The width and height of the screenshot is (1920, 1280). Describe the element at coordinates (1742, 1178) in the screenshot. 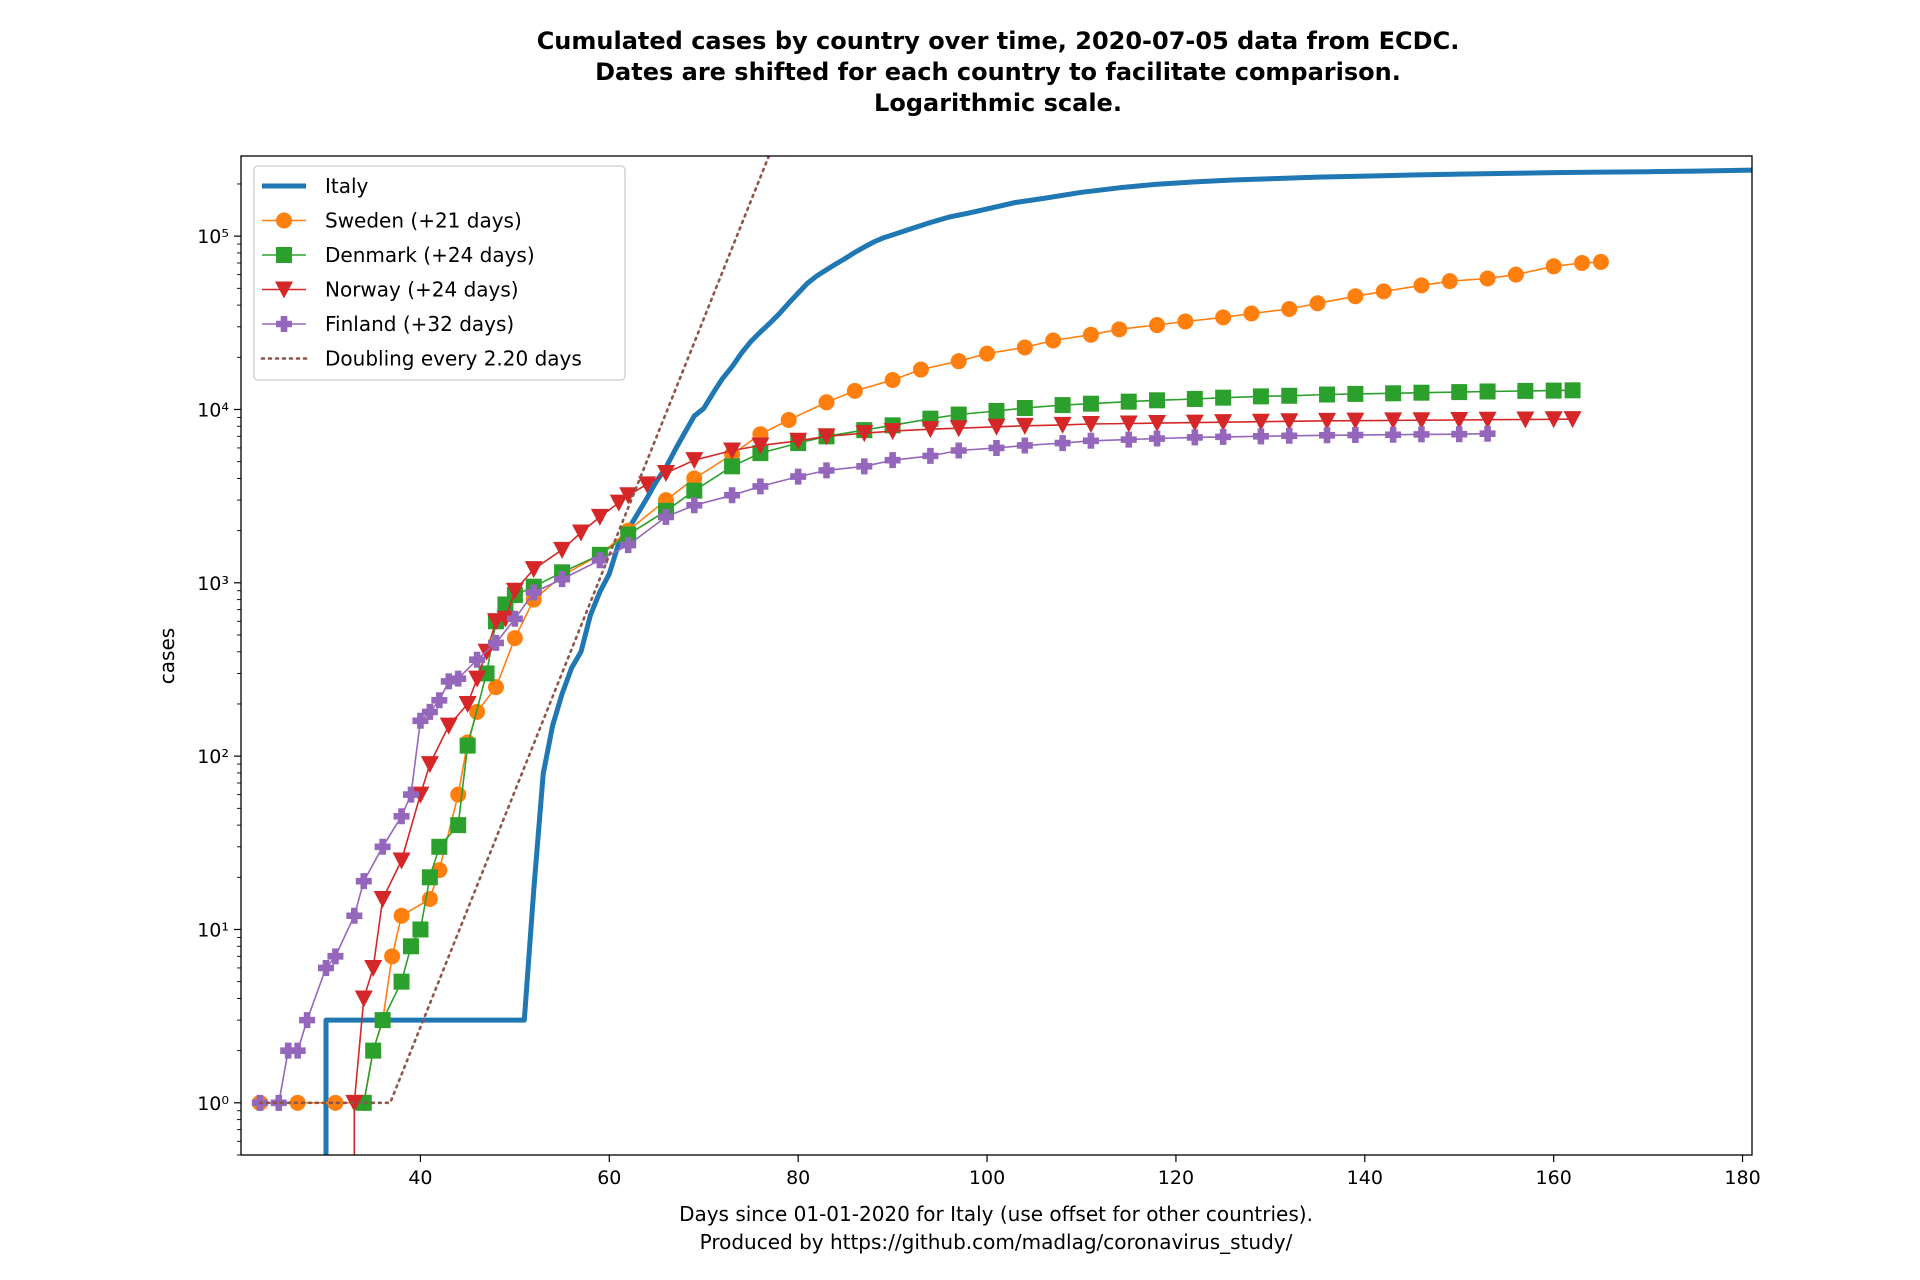

I see `x-tick-label: 180` at that location.